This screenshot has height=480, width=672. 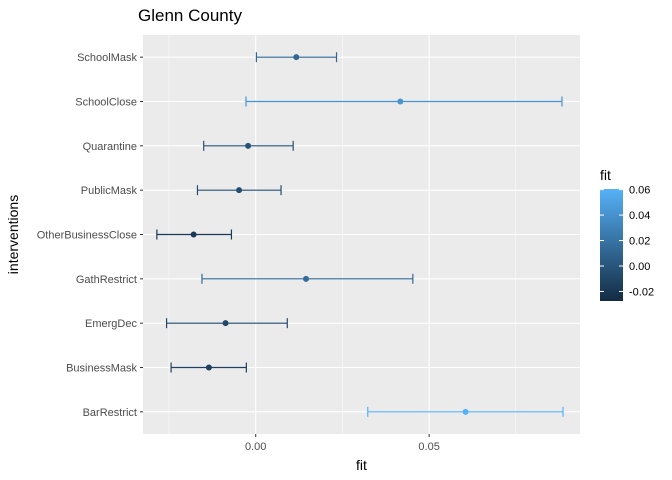 I want to click on point-OtherBusinessClose, so click(x=193, y=234).